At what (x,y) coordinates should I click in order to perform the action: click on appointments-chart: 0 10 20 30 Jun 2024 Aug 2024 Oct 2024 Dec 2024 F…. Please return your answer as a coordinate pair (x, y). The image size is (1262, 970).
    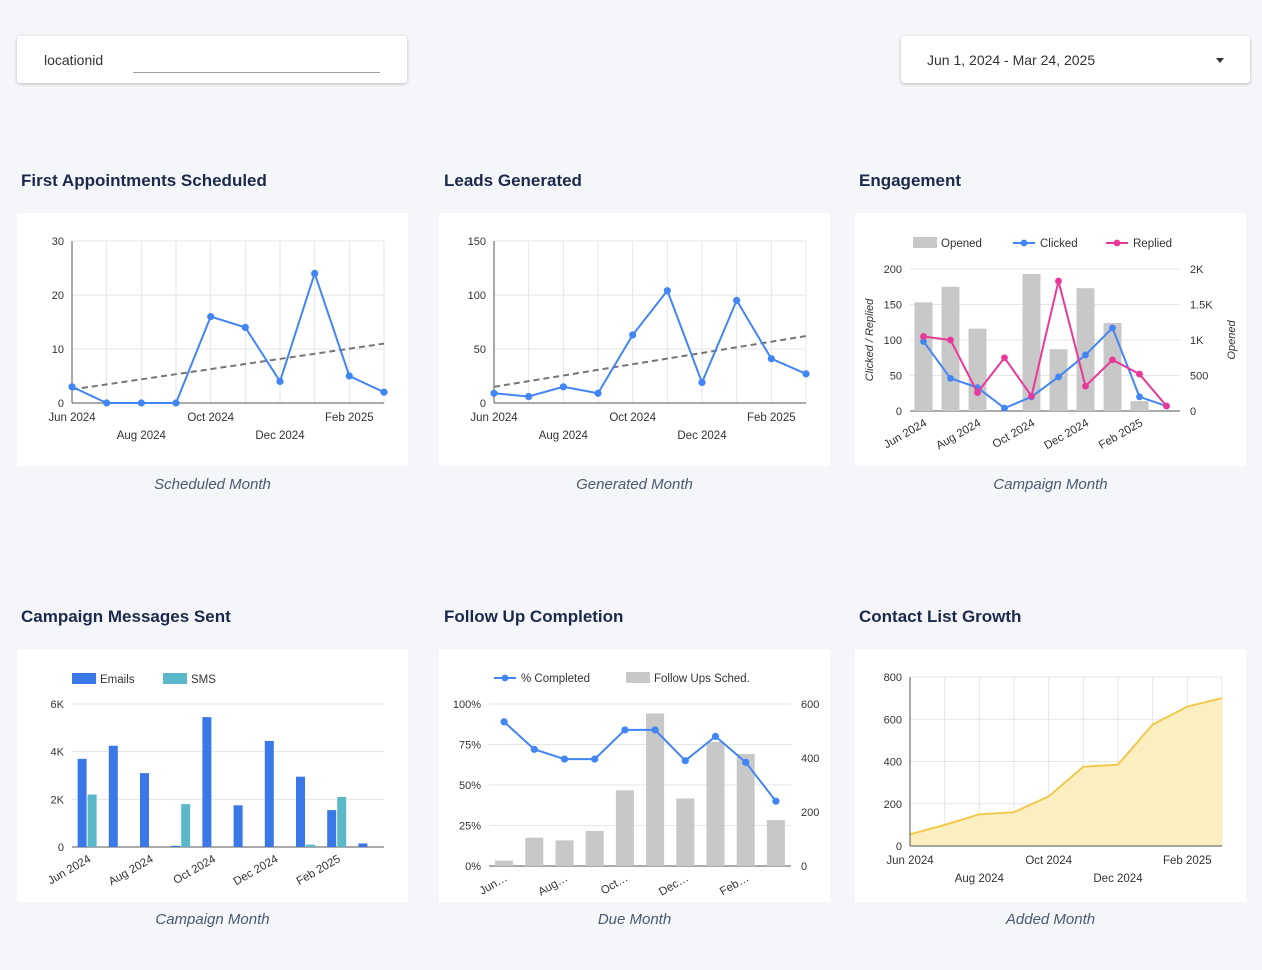
    Looking at the image, I should click on (218, 339).